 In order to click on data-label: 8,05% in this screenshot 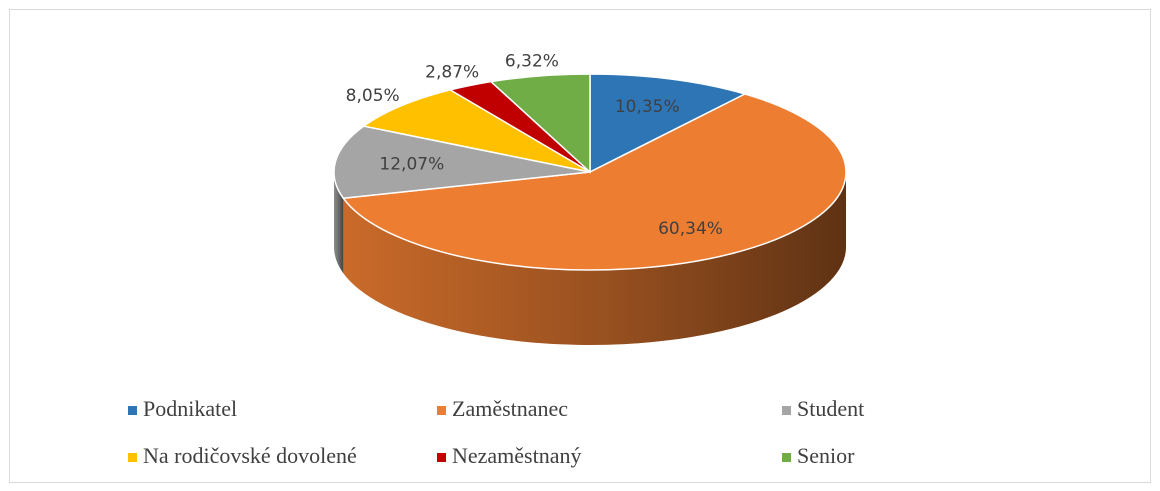, I will do `click(373, 96)`.